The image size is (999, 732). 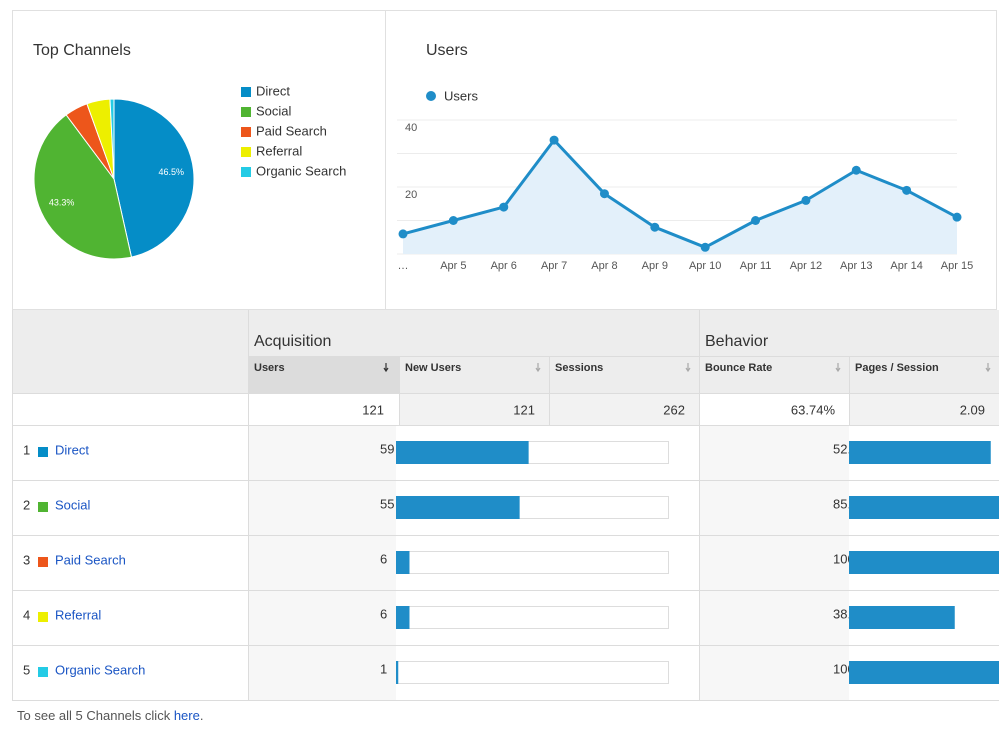 What do you see at coordinates (447, 50) in the screenshot?
I see `line-title: Users` at bounding box center [447, 50].